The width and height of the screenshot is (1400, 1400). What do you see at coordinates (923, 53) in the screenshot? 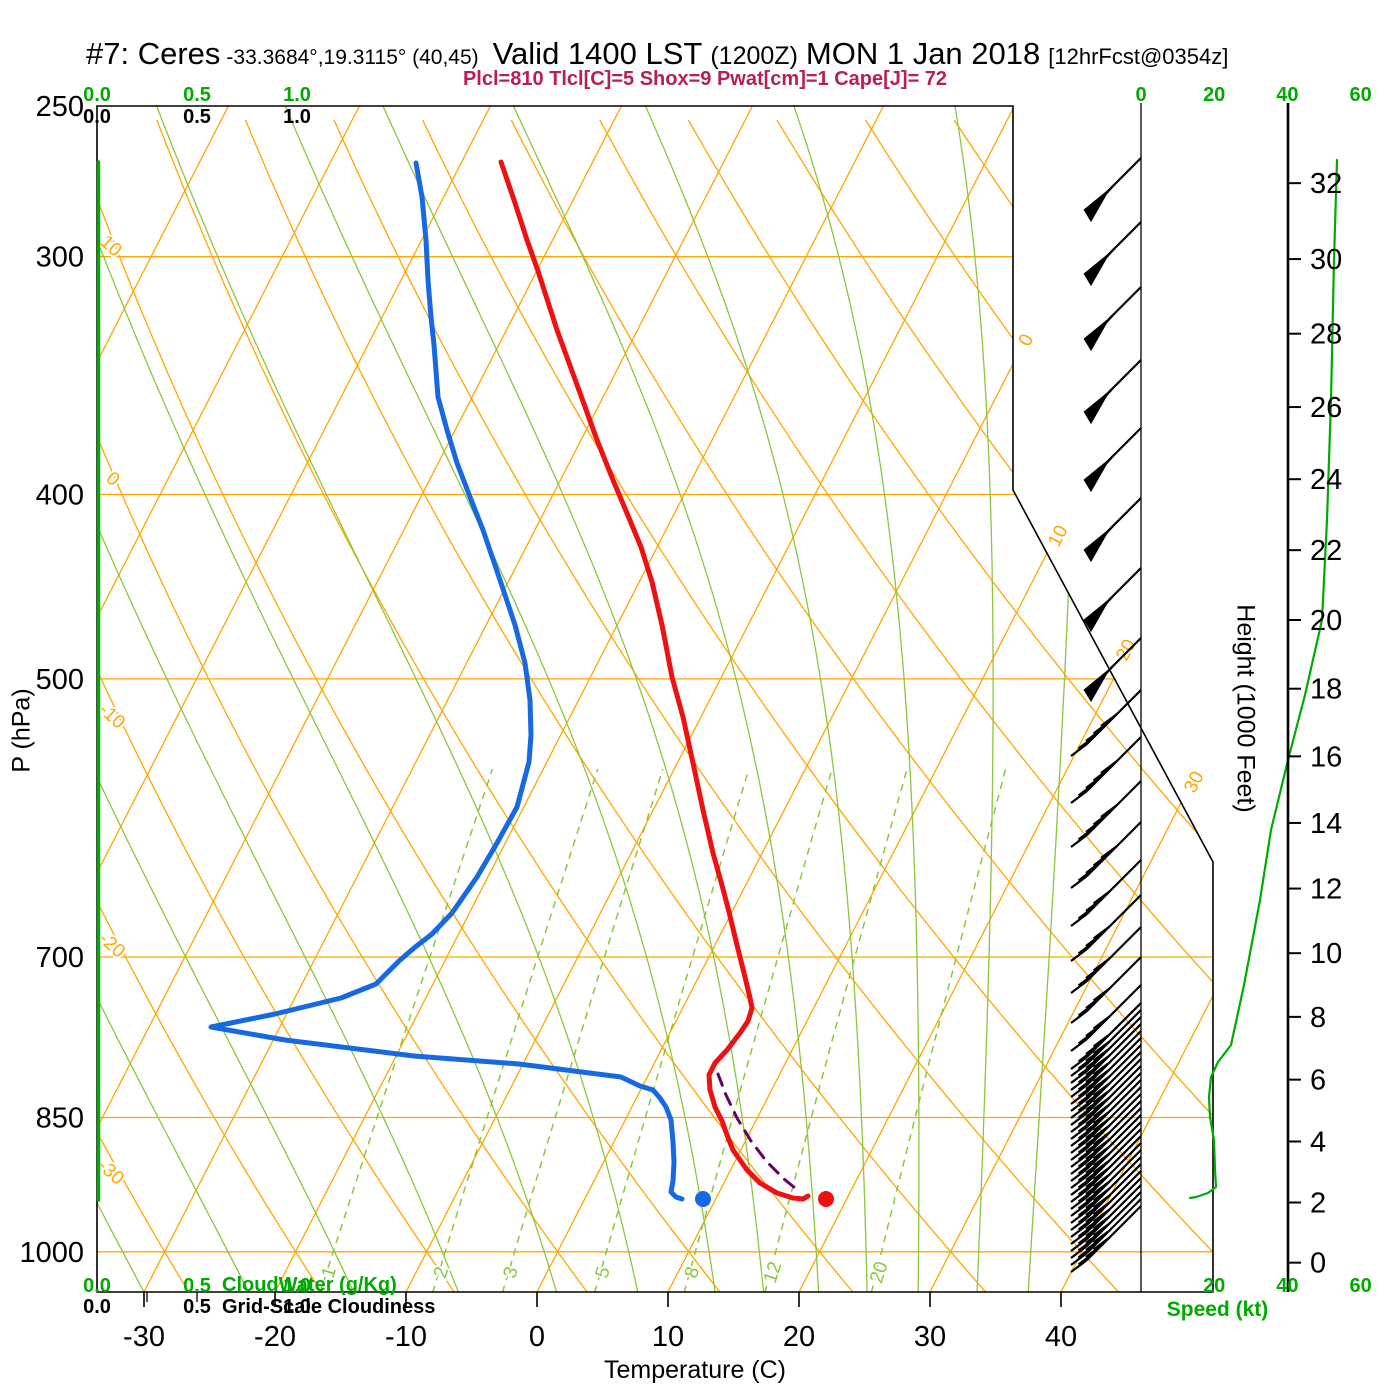
I see `valid-date: MON 1 Jan 2018` at bounding box center [923, 53].